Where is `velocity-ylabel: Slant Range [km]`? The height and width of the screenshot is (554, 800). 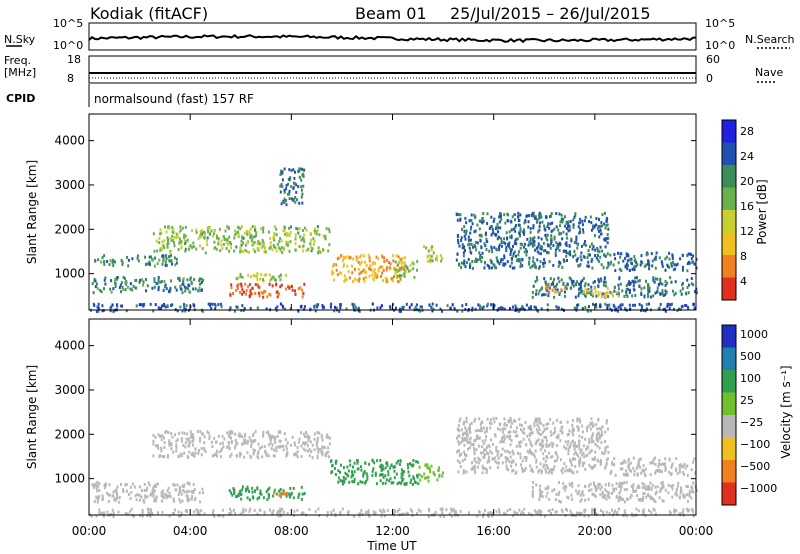
velocity-ylabel: Slant Range [km] is located at coordinates (32, 417).